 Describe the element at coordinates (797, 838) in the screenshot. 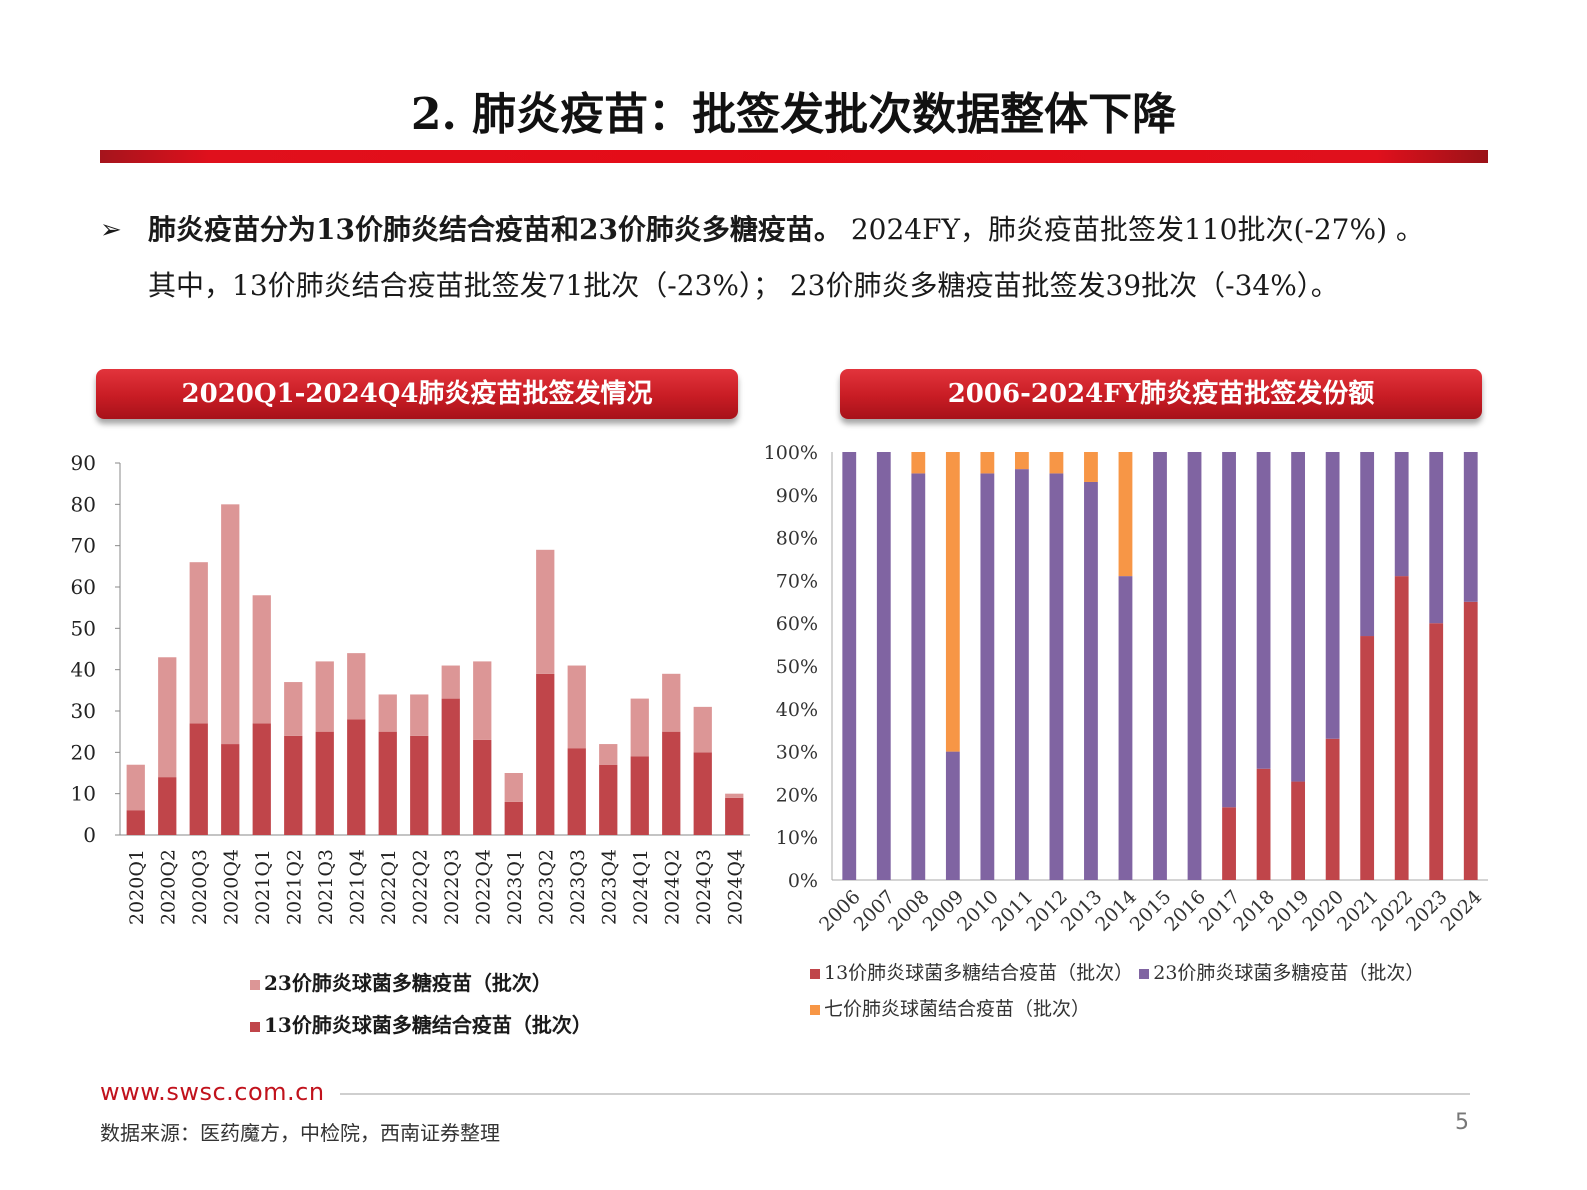

I see `y-tick-label: 10%` at that location.